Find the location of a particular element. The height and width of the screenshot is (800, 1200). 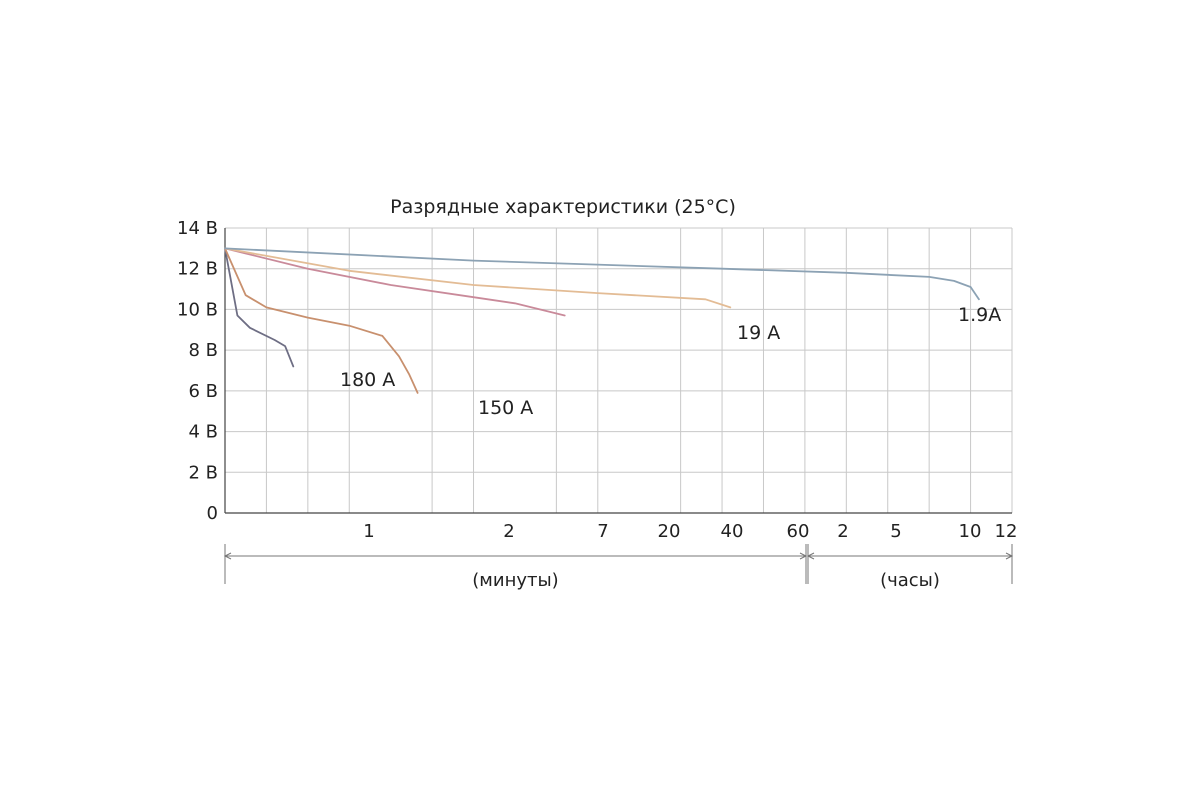

series-label: 150 А is located at coordinates (505, 408).